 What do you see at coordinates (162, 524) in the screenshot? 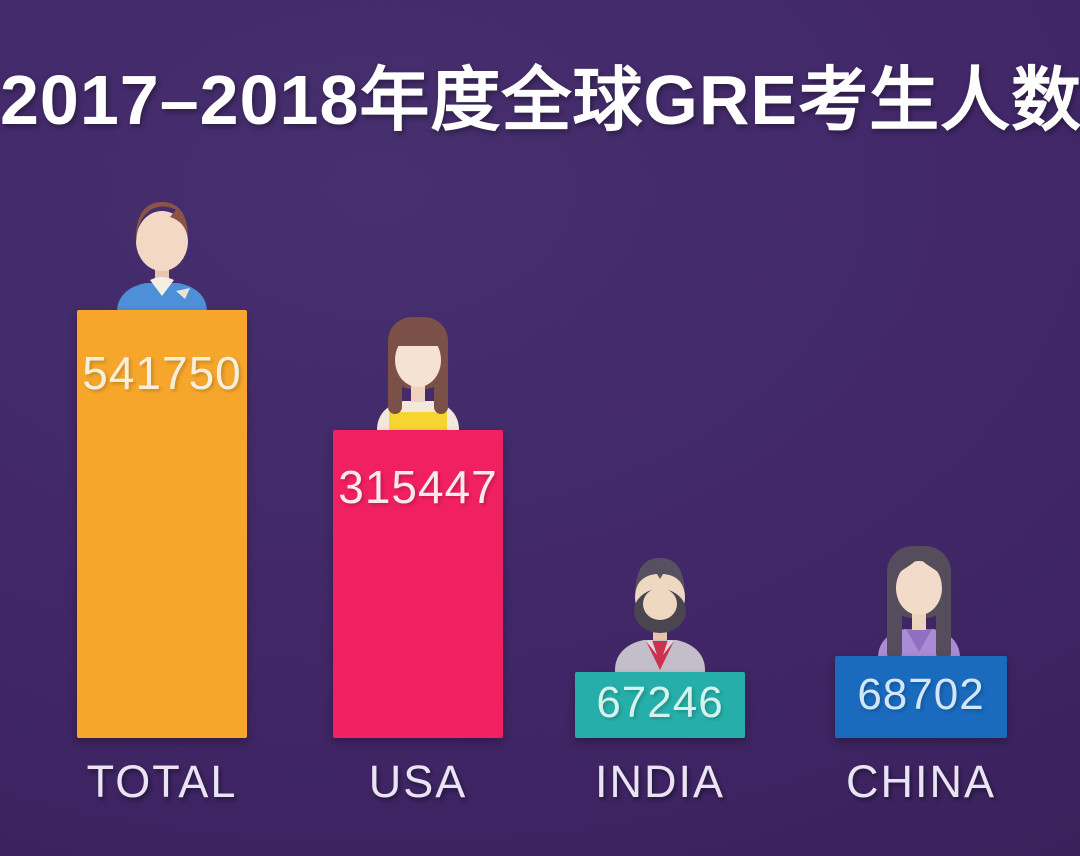
I see `bar-total: 541750` at bounding box center [162, 524].